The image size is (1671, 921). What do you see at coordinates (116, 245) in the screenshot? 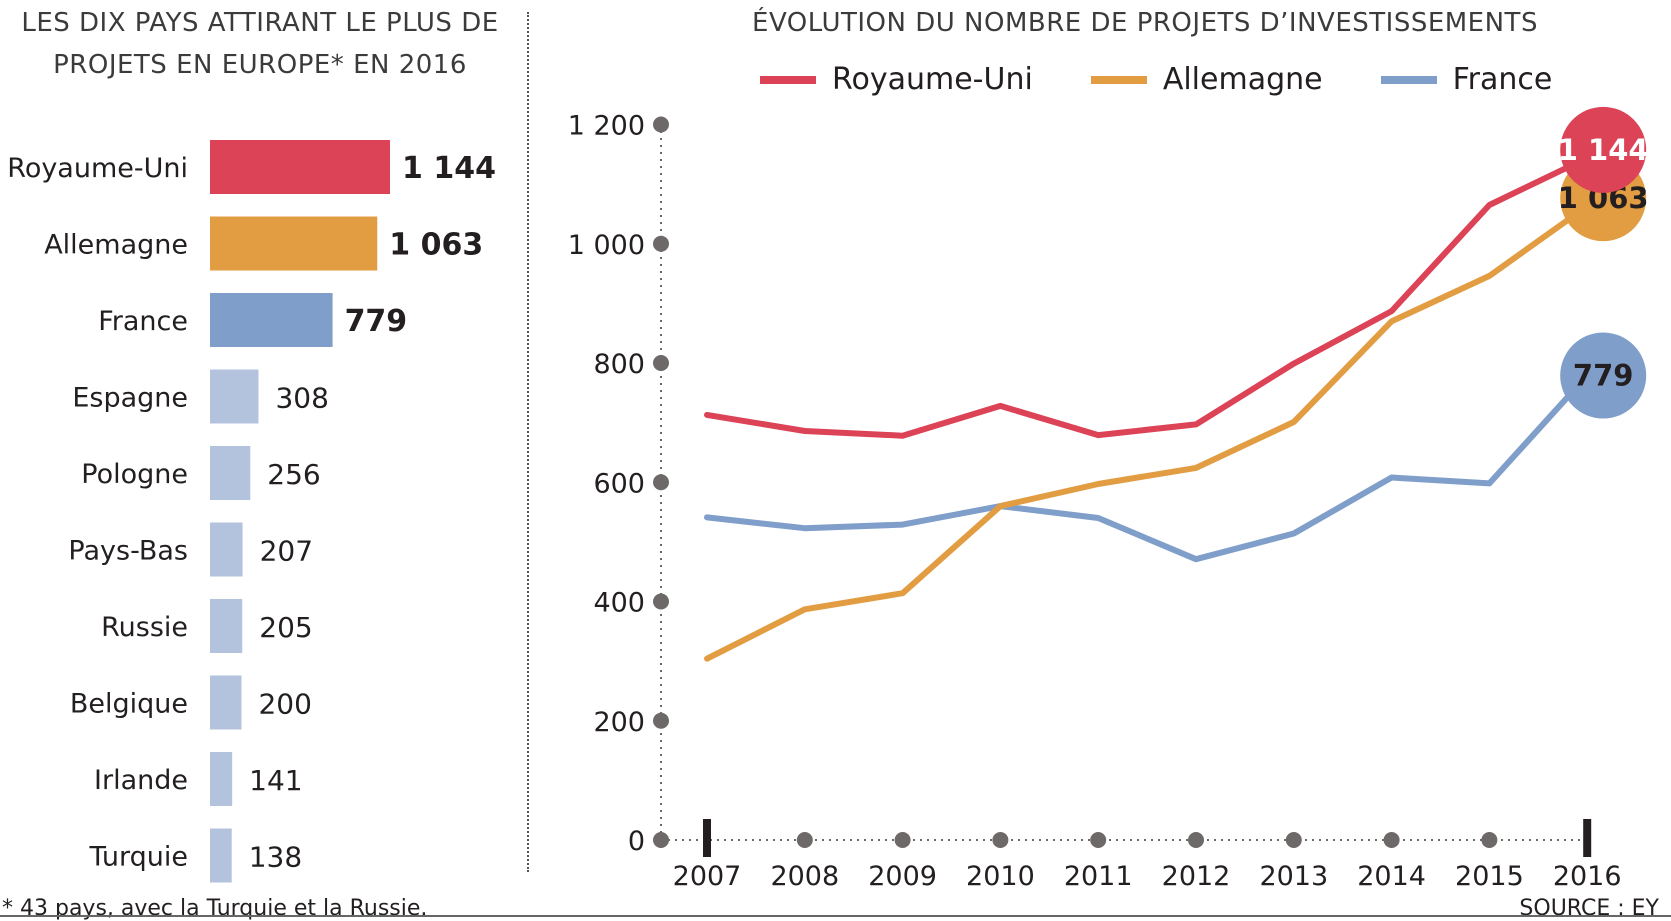
I see `bar-label-allemagne: Allemagne` at bounding box center [116, 245].